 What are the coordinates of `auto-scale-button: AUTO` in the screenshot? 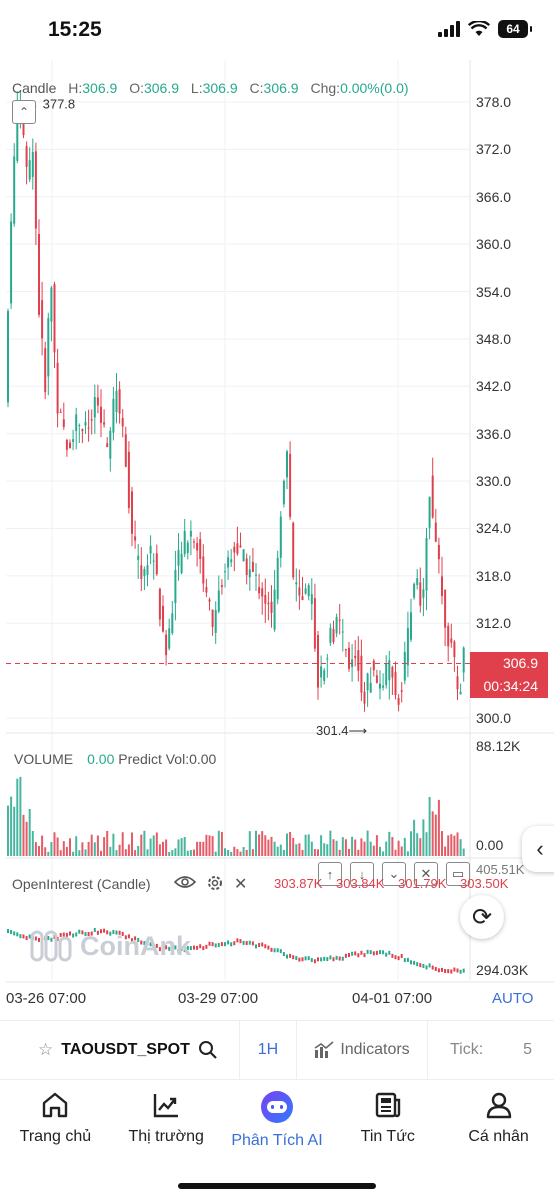 It's located at (513, 998).